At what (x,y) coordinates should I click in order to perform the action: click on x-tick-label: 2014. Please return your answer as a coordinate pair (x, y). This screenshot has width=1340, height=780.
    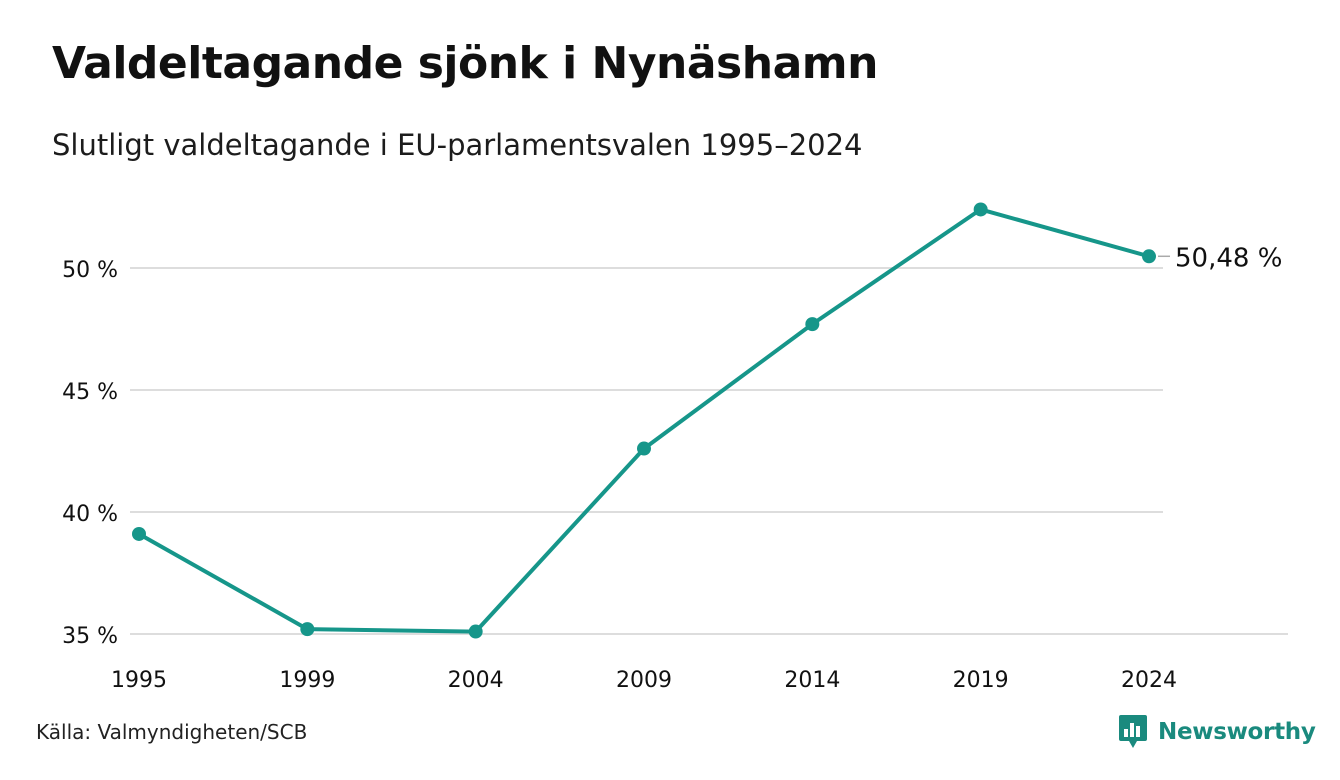
    Looking at the image, I should click on (812, 680).